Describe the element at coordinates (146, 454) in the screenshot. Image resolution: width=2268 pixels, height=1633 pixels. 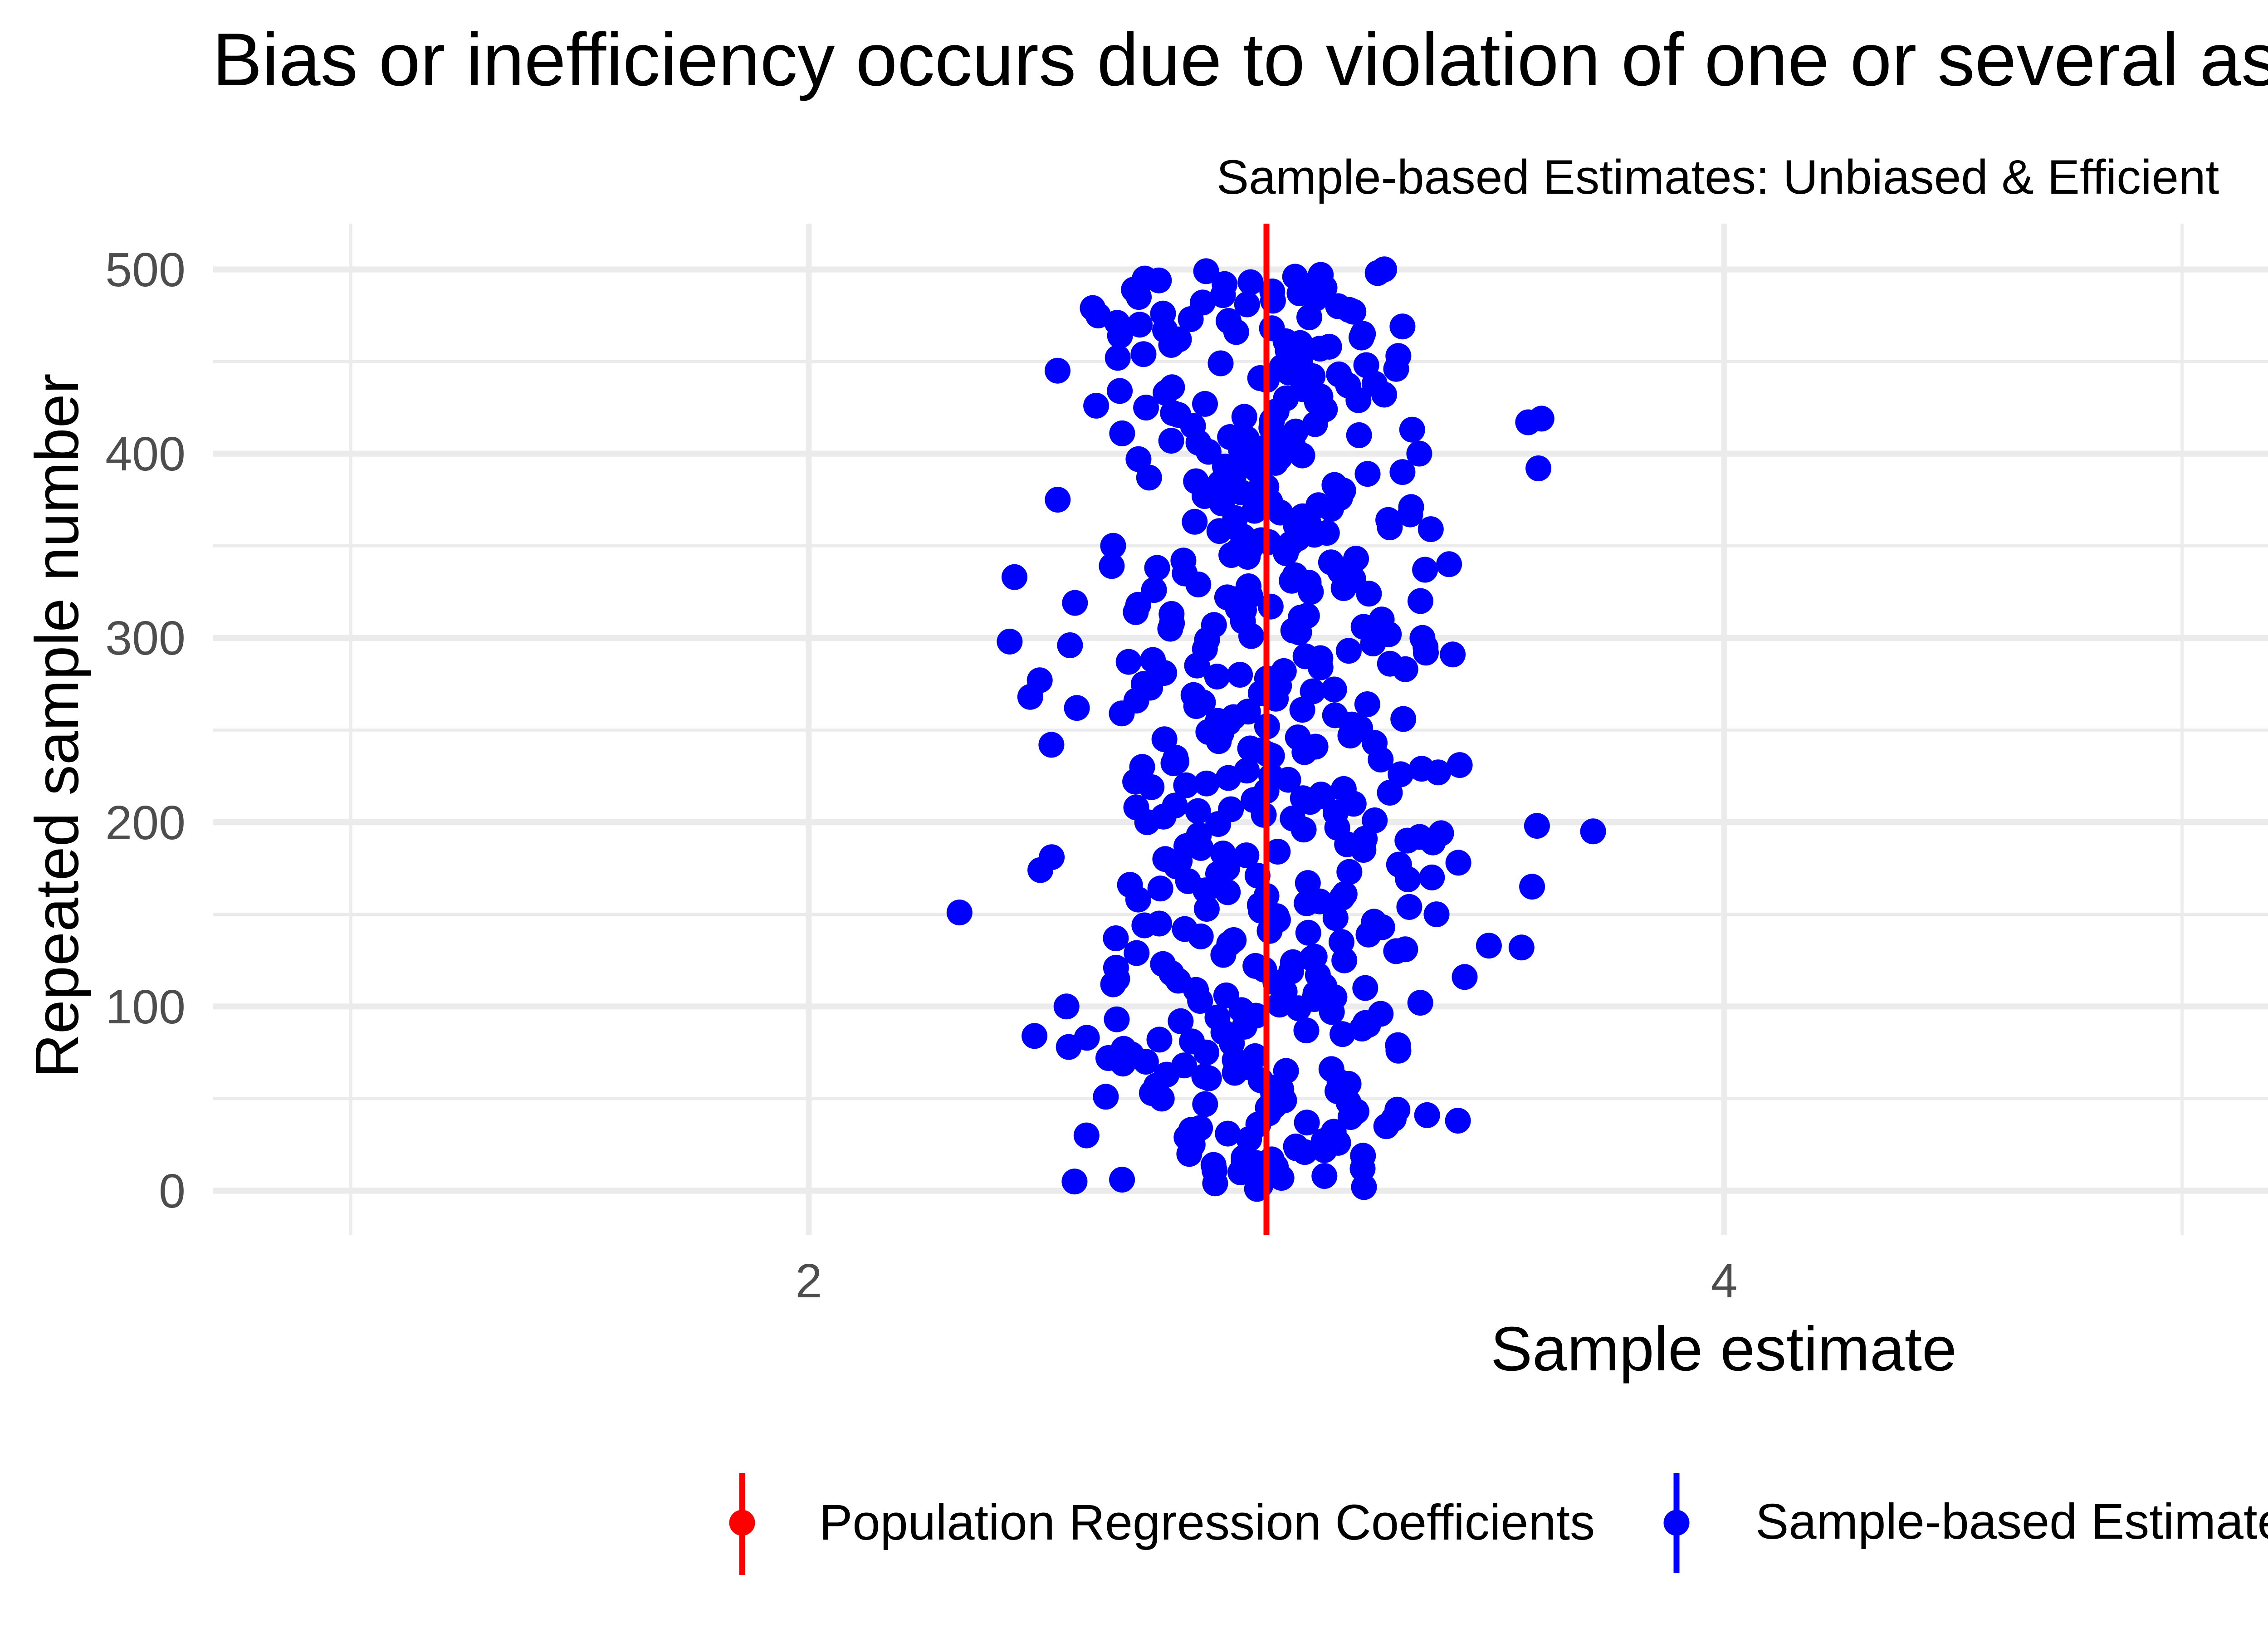
I see `svg-text: 400` at that location.